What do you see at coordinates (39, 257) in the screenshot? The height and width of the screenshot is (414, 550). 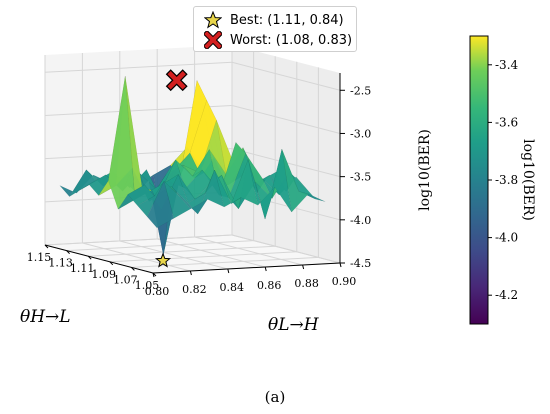 I see `x-tick-label: 1.15` at bounding box center [39, 257].